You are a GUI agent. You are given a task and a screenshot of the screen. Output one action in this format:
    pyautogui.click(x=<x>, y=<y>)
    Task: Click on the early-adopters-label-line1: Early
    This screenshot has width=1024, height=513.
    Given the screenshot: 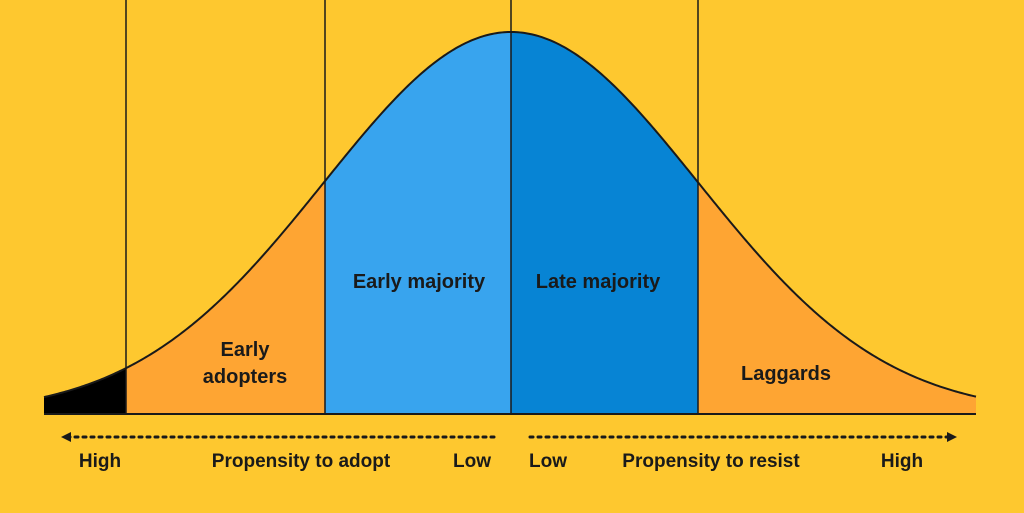 What is the action you would take?
    pyautogui.click(x=246, y=350)
    